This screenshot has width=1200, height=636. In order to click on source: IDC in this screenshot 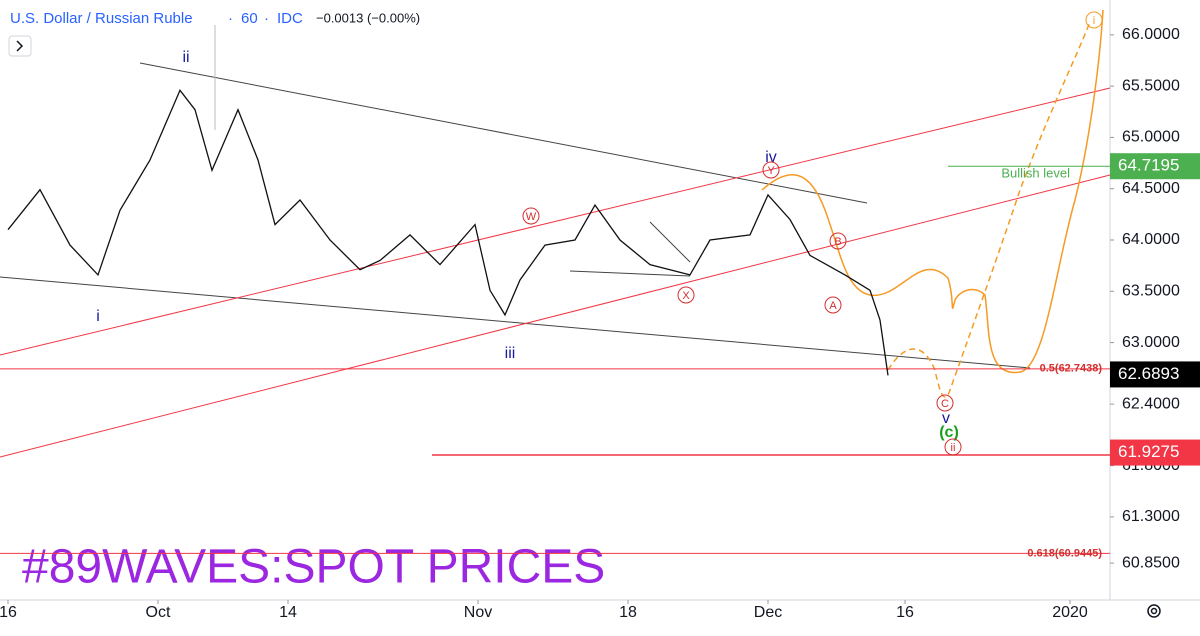, I will do `click(290, 18)`.